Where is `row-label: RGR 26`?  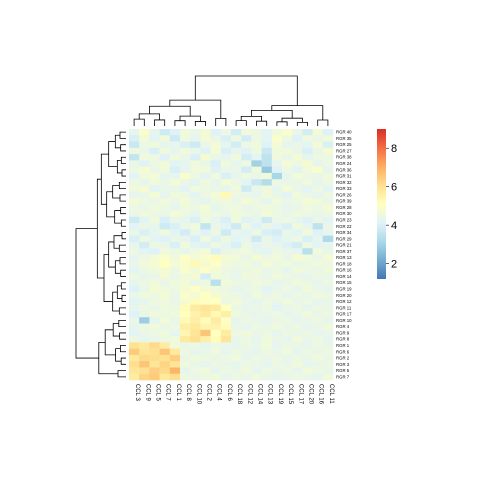 row-label: RGR 26 is located at coordinates (344, 194).